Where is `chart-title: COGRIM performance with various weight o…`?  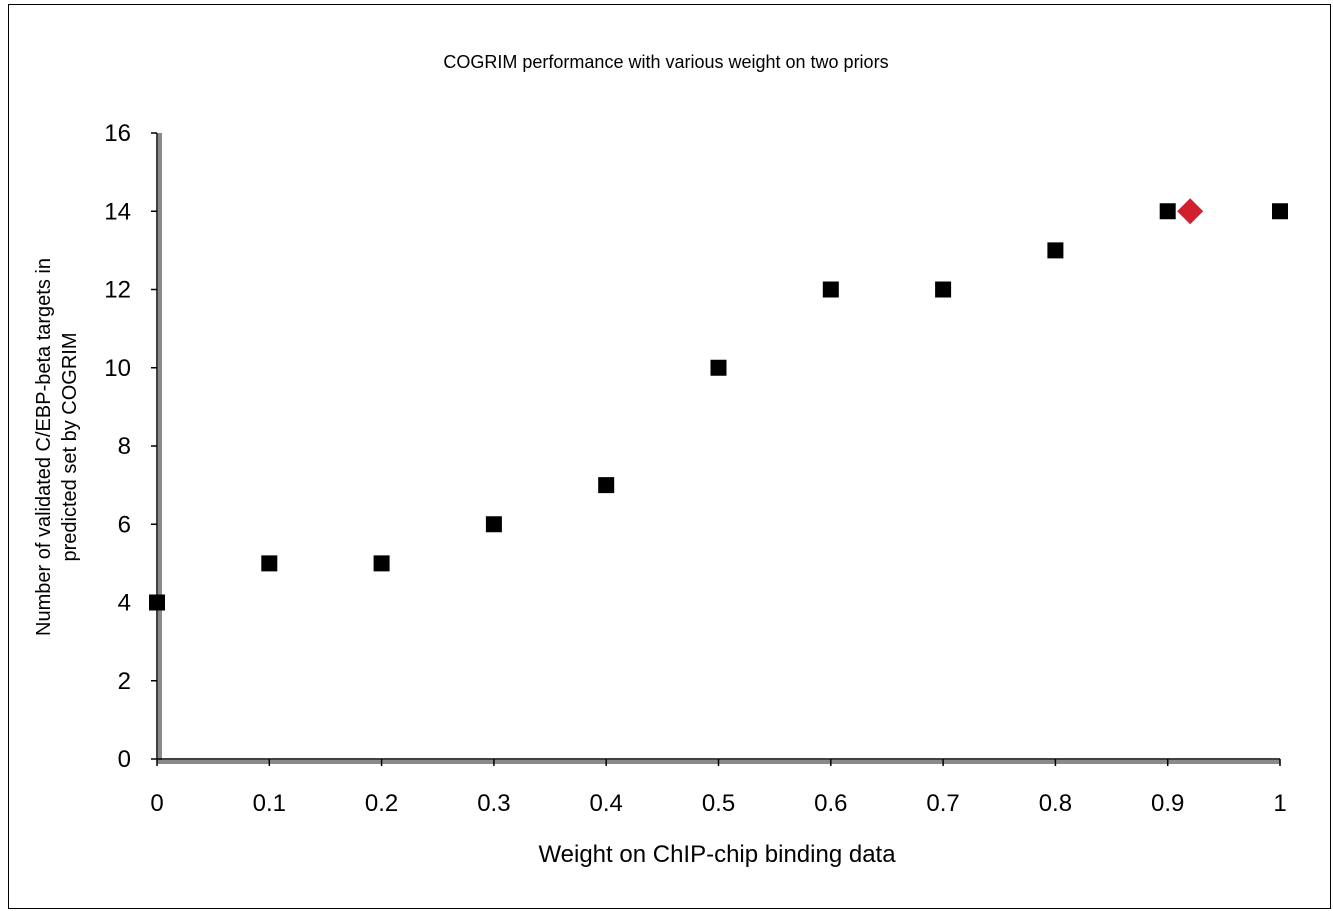
chart-title: COGRIM performance with various weight o… is located at coordinates (665, 62).